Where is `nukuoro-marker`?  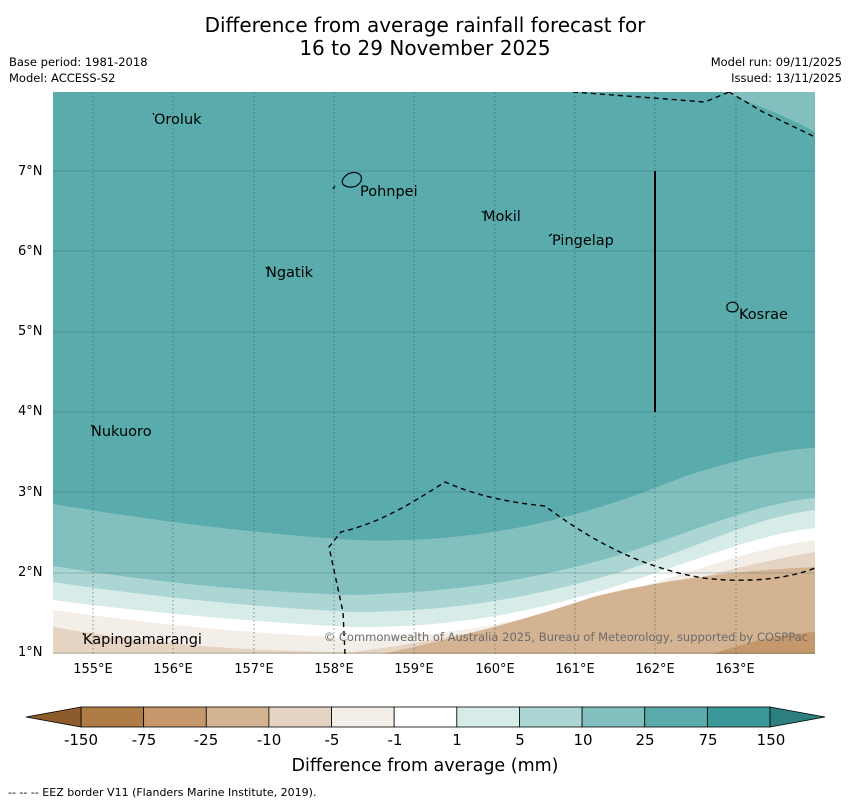
nukuoro-marker is located at coordinates (92, 426).